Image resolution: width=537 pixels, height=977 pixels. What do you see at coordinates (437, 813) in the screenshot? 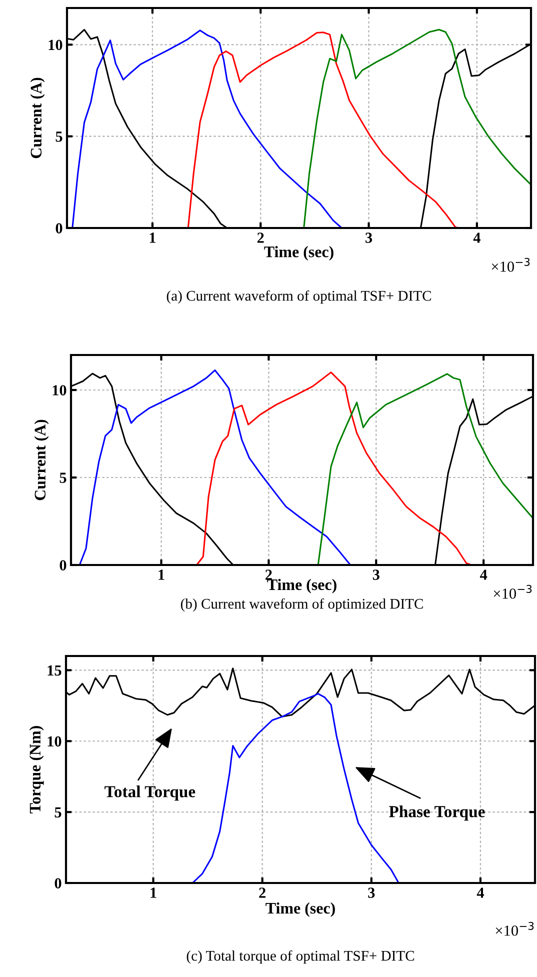
I see `annotation: Phase Torque` at bounding box center [437, 813].